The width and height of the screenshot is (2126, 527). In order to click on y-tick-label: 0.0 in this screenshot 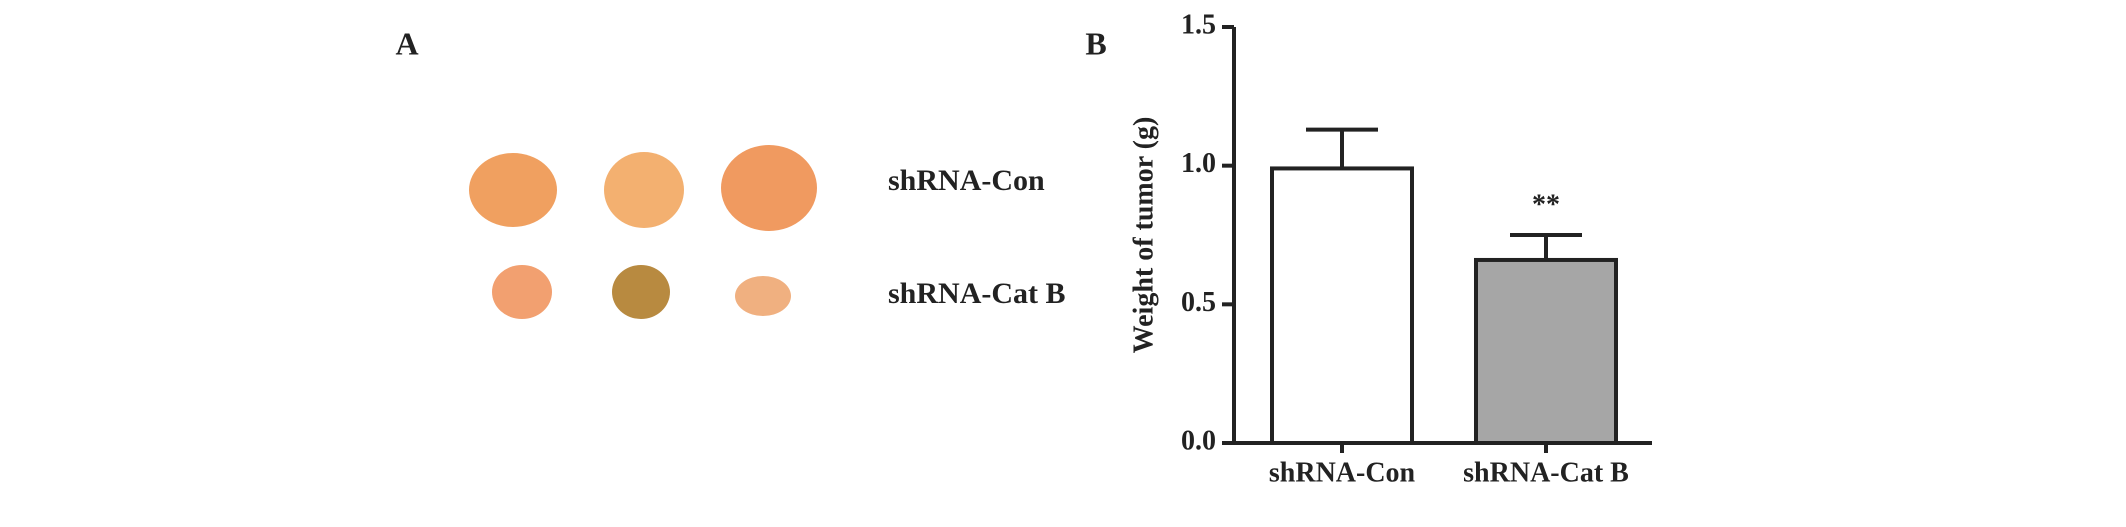, I will do `click(1198, 440)`.